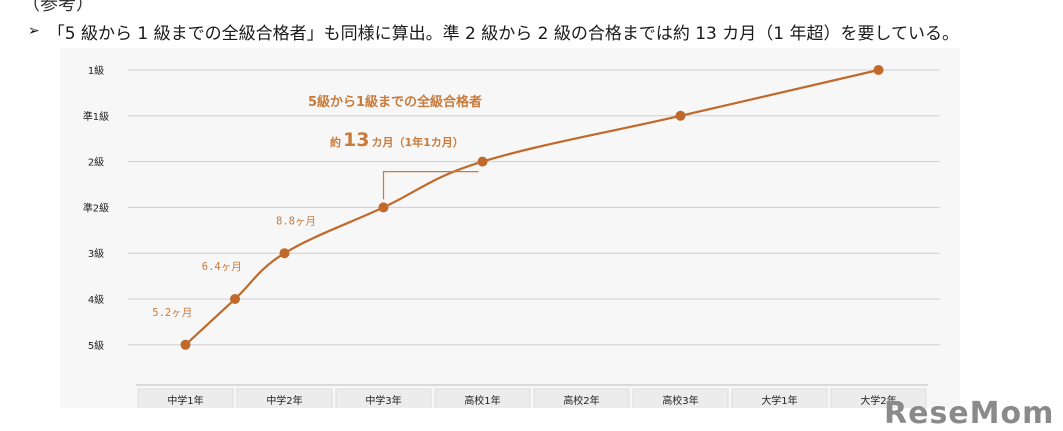  I want to click on y-tick-label: 4級, so click(96, 299).